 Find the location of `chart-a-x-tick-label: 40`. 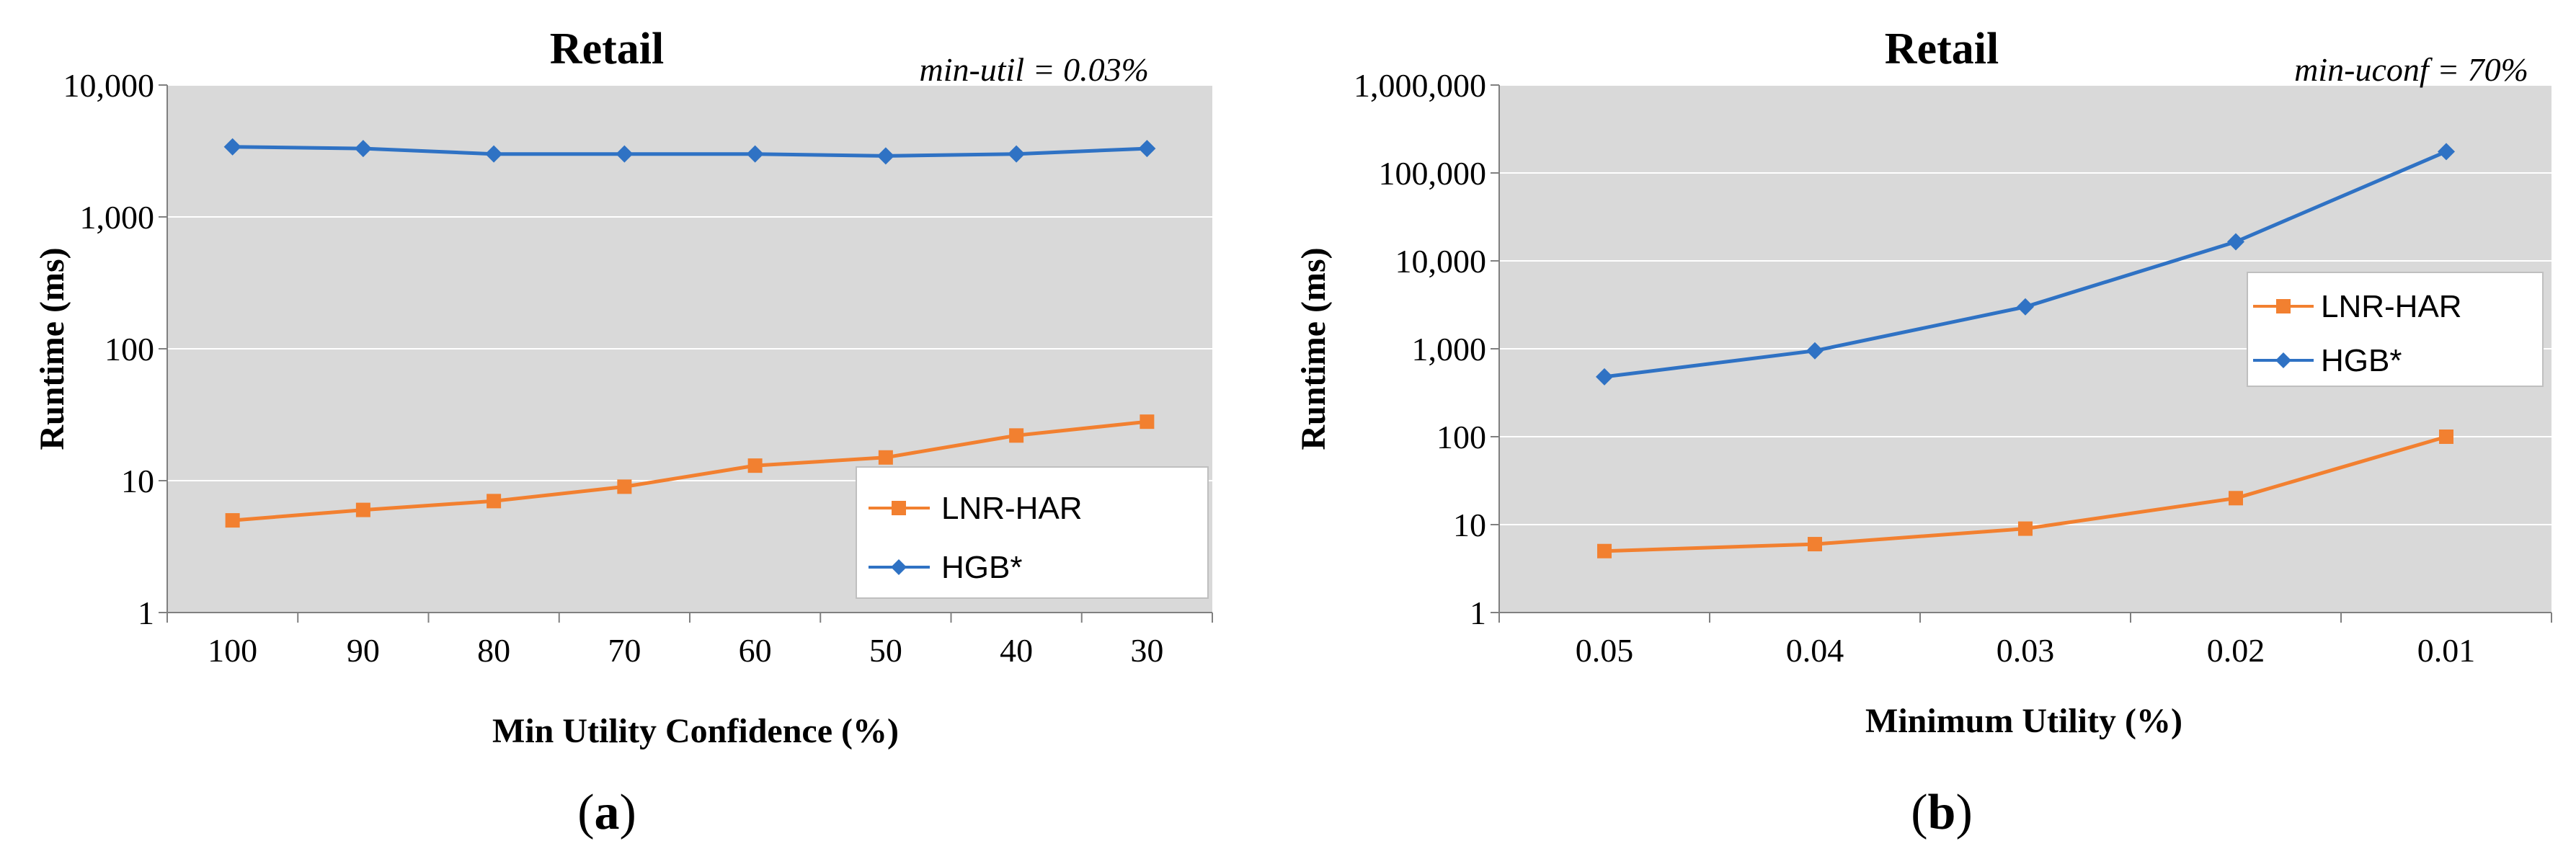

chart-a-x-tick-label: 40 is located at coordinates (1016, 650).